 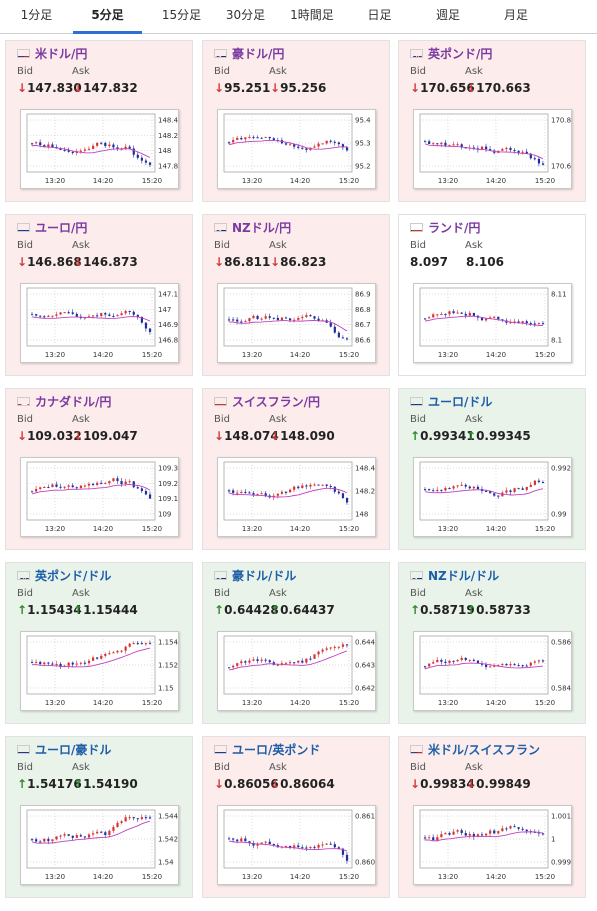 I want to click on currency-pair-title: ユーロ/円, so click(x=61, y=228).